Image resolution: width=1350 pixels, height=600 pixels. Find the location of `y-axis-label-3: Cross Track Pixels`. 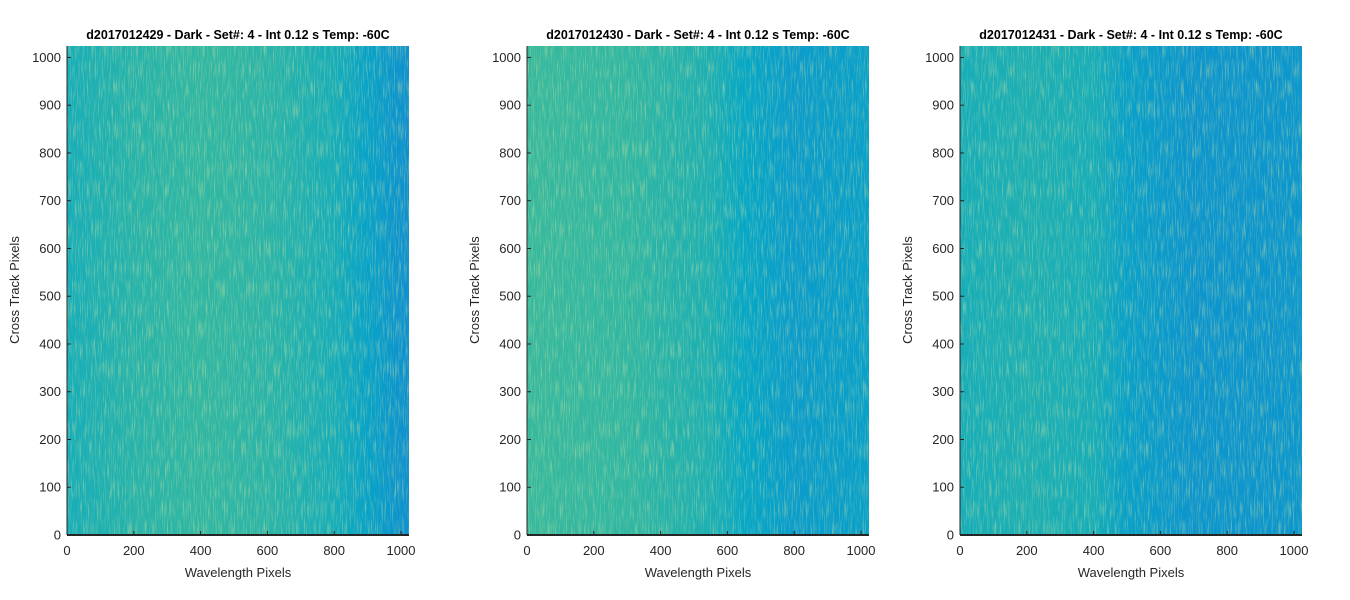

y-axis-label-3: Cross Track Pixels is located at coordinates (907, 290).